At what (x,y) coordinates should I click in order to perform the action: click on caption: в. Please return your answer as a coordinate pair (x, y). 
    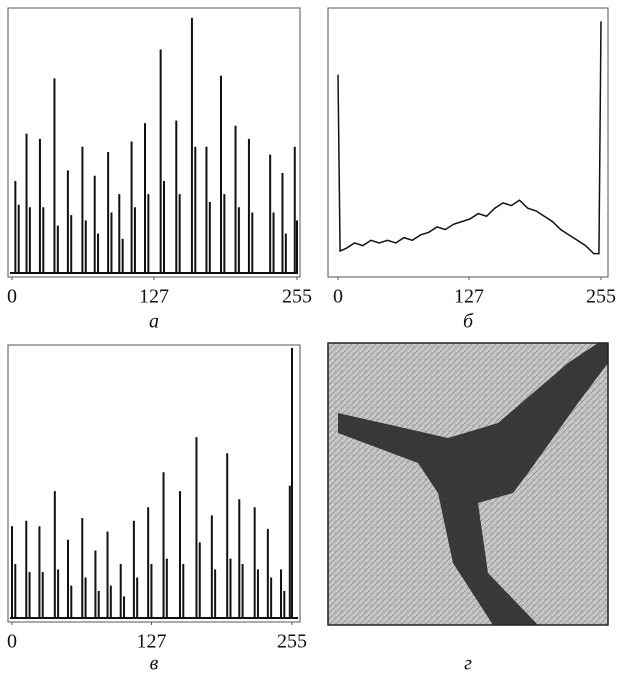
    Looking at the image, I should click on (154, 664).